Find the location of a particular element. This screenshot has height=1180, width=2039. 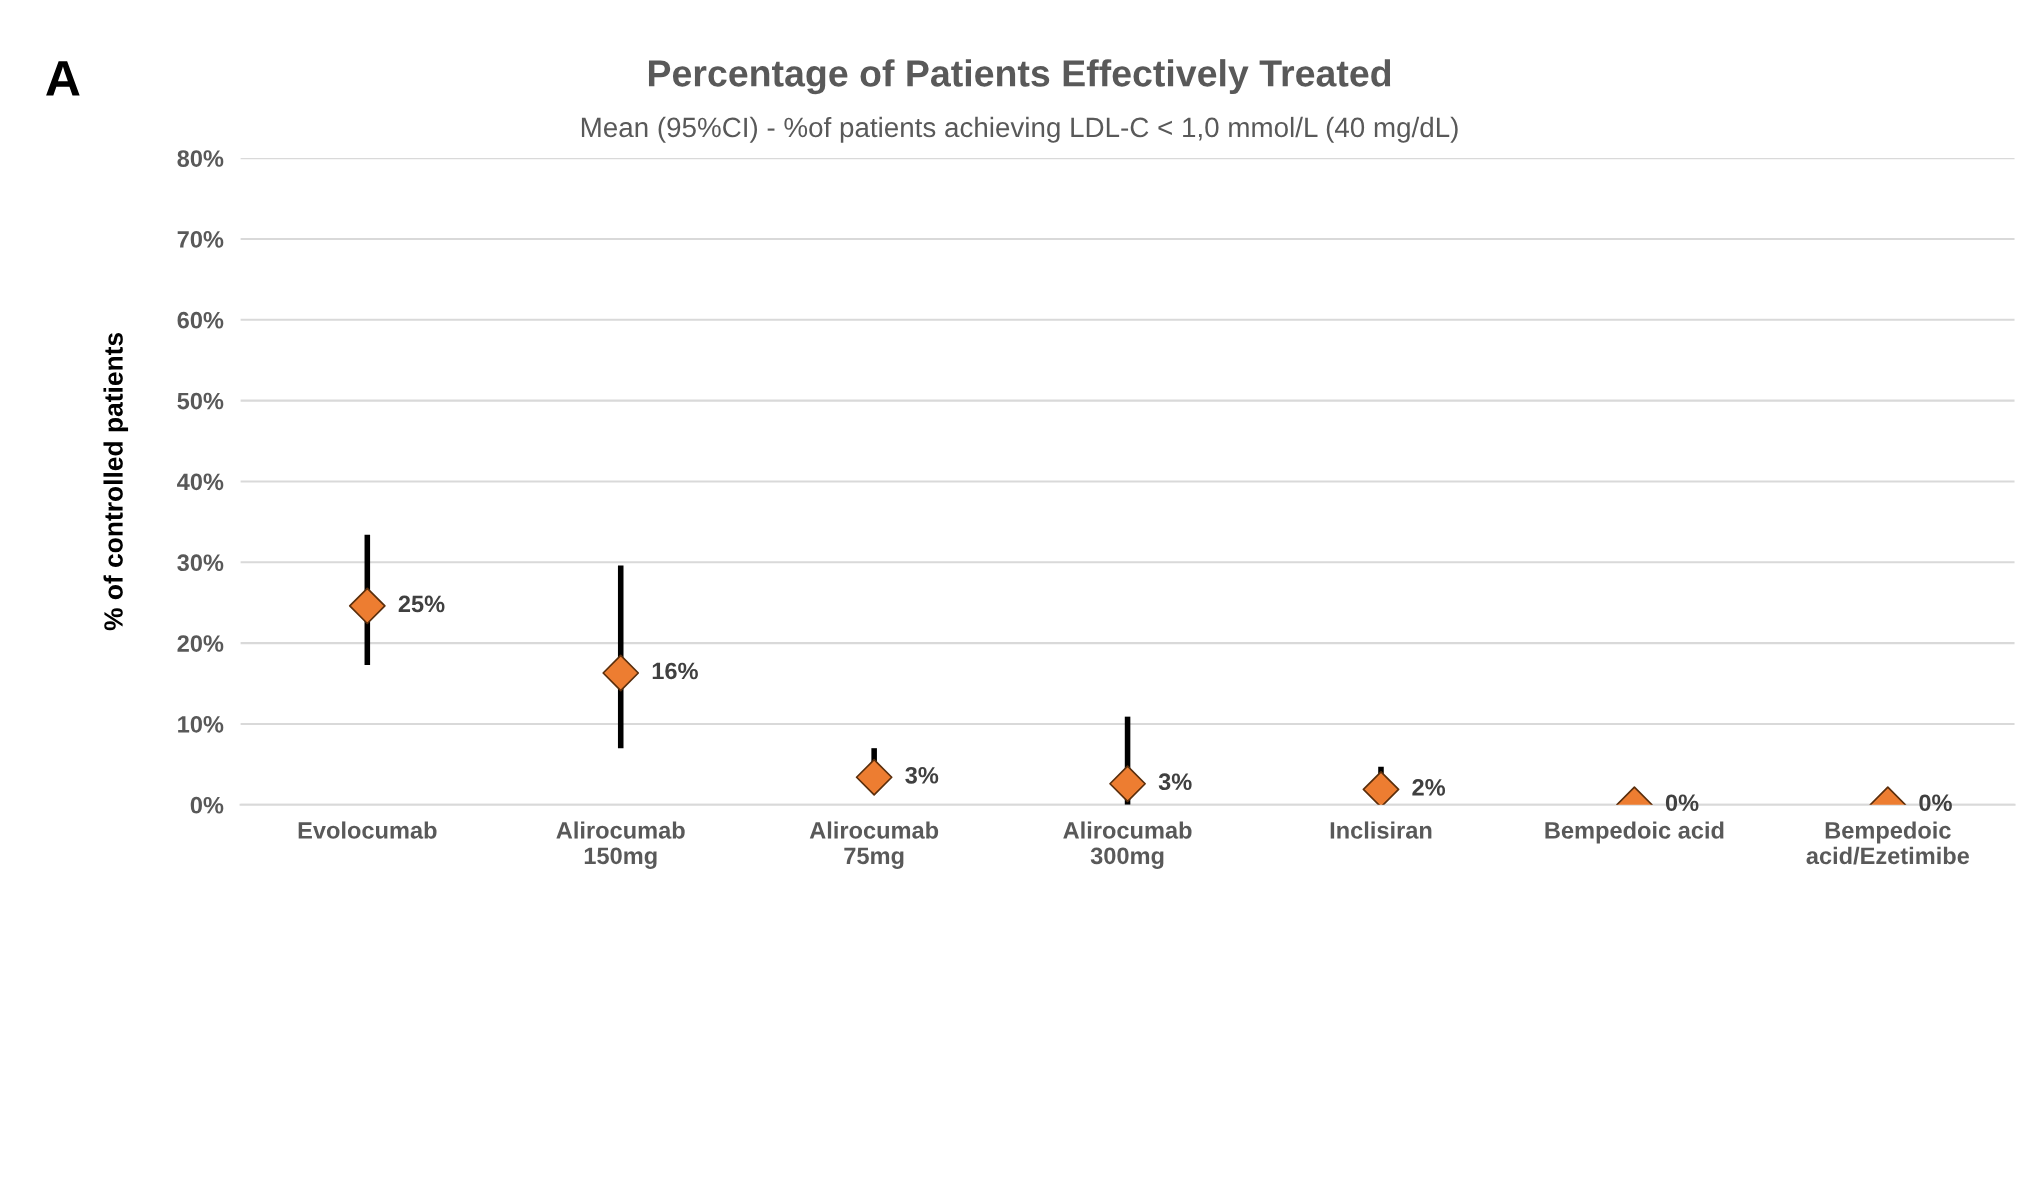

chart-subtitle: Mean (95%CI) - %of patients achieving LDL-C < 1,0 mmol/L (40 mg/dL) is located at coordinates (1019, 129).